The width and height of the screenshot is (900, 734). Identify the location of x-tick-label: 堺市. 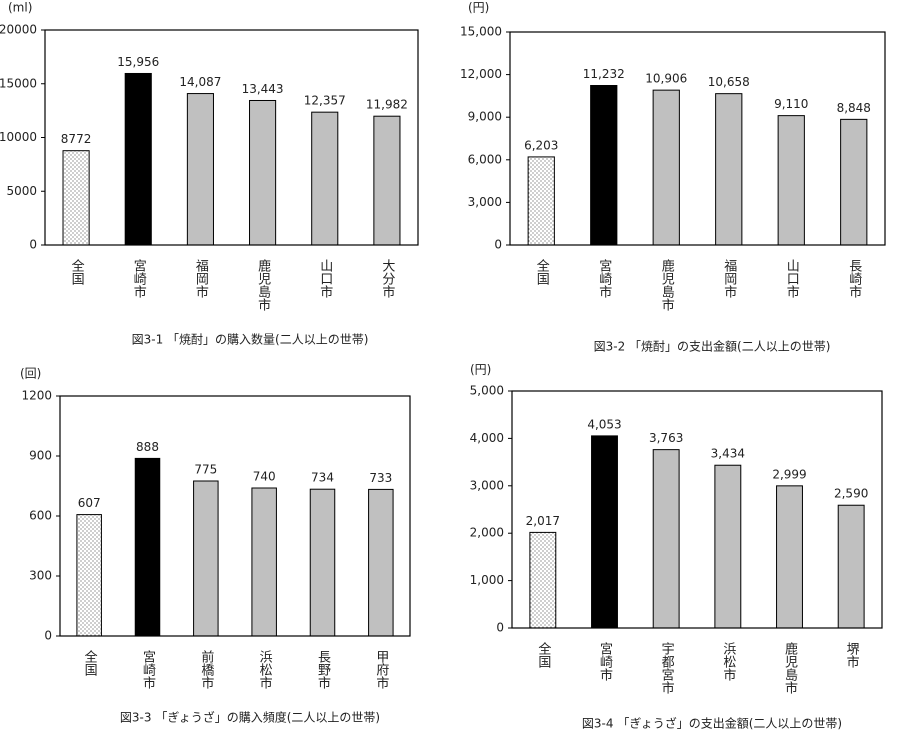
(852, 655).